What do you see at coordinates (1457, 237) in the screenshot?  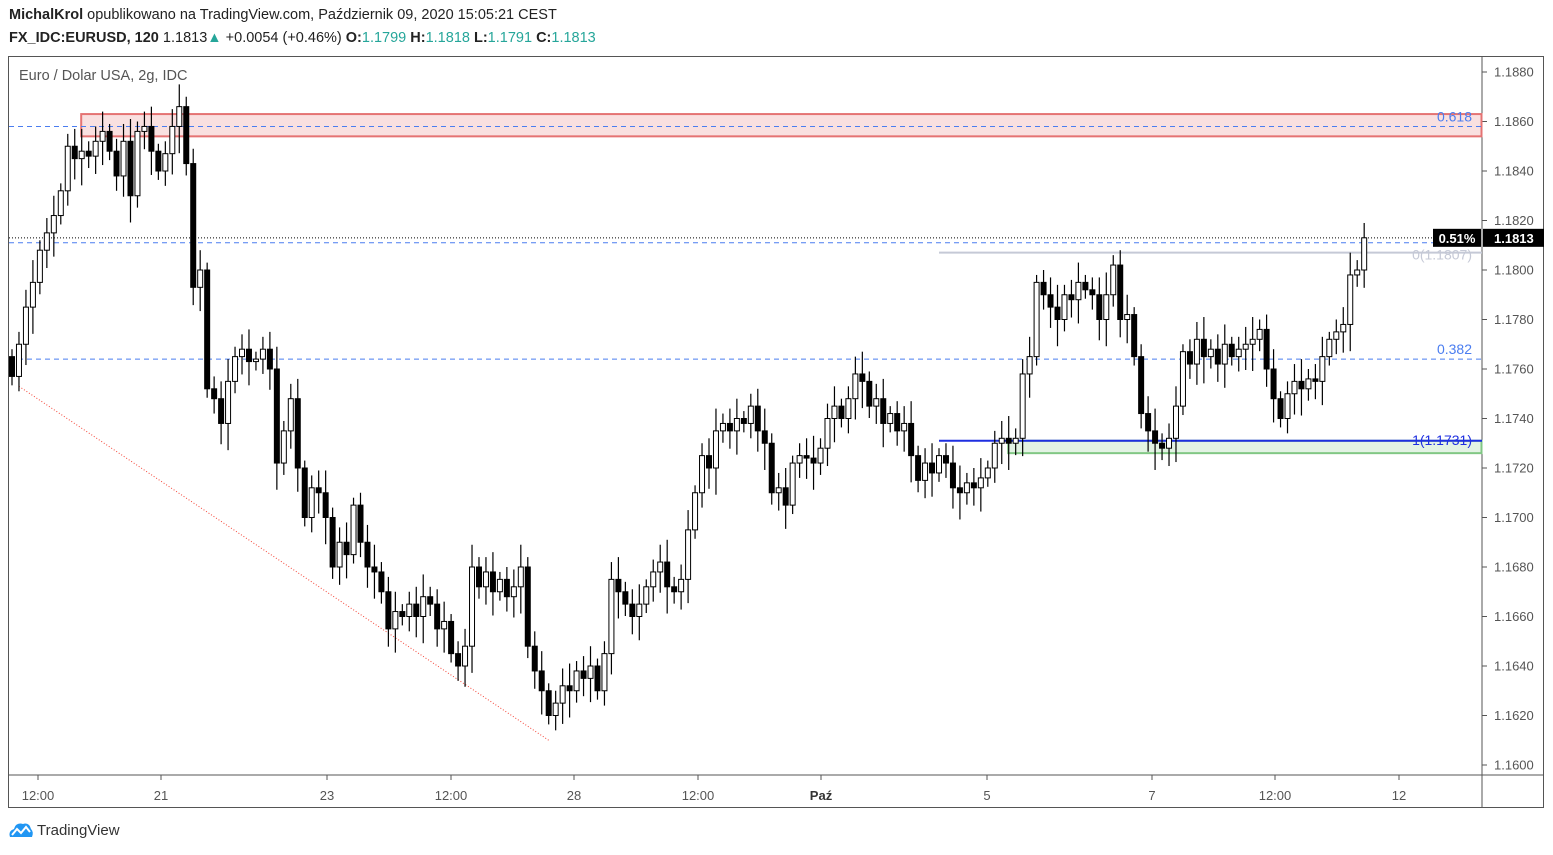 I see `change-badge` at bounding box center [1457, 237].